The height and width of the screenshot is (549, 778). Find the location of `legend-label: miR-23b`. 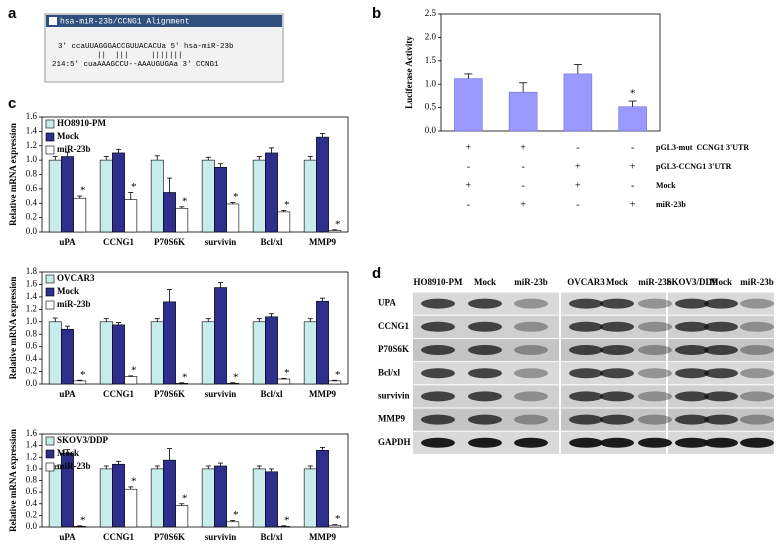

legend-label: miR-23b is located at coordinates (74, 304).